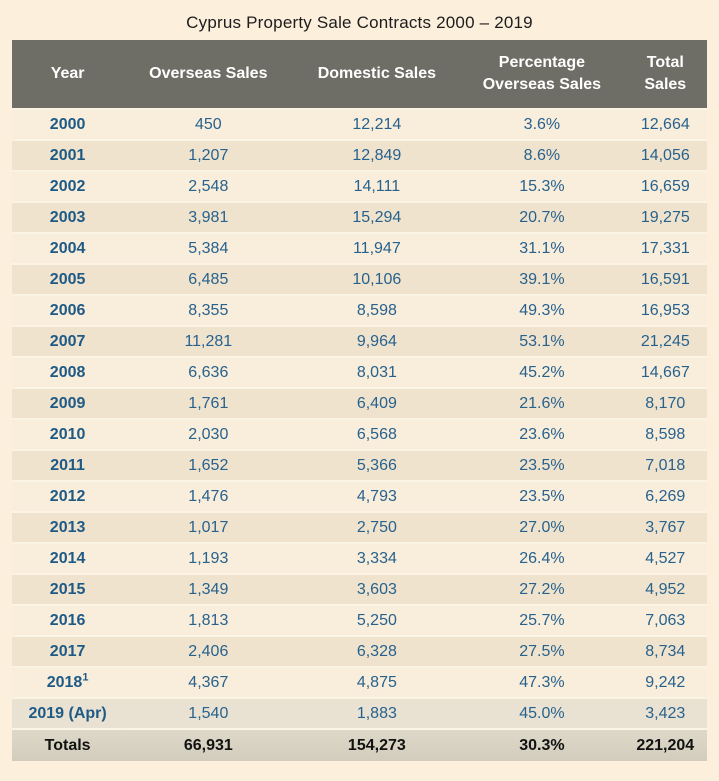 This screenshot has width=719, height=781. Describe the element at coordinates (208, 187) in the screenshot. I see `overseas-cell: 2,548` at that location.